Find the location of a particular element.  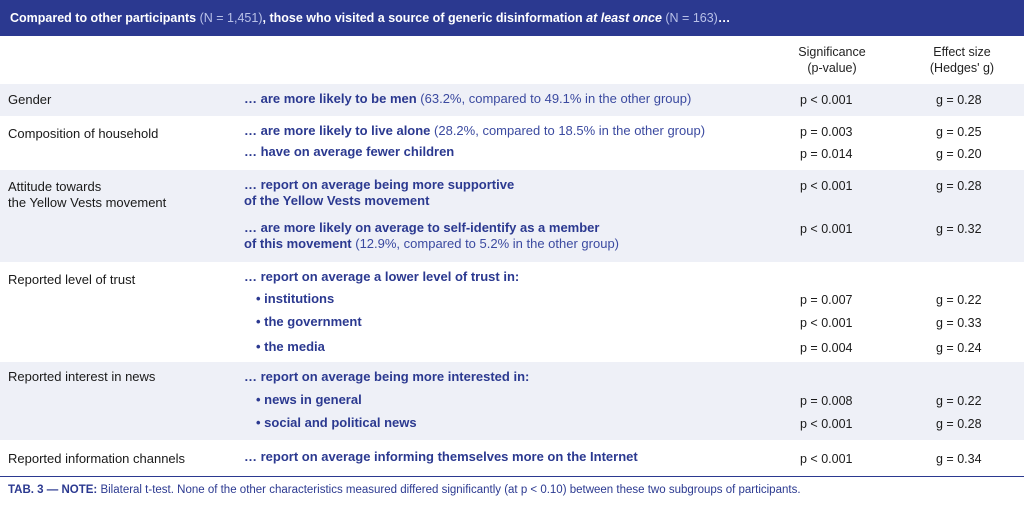

effect-size: g = 0.32 is located at coordinates (959, 229).